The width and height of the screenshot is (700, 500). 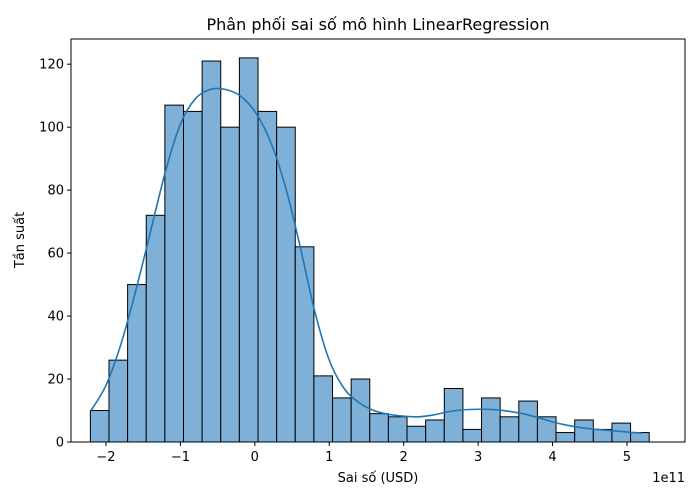 I want to click on y-tick-label: 60, so click(x=55, y=254).